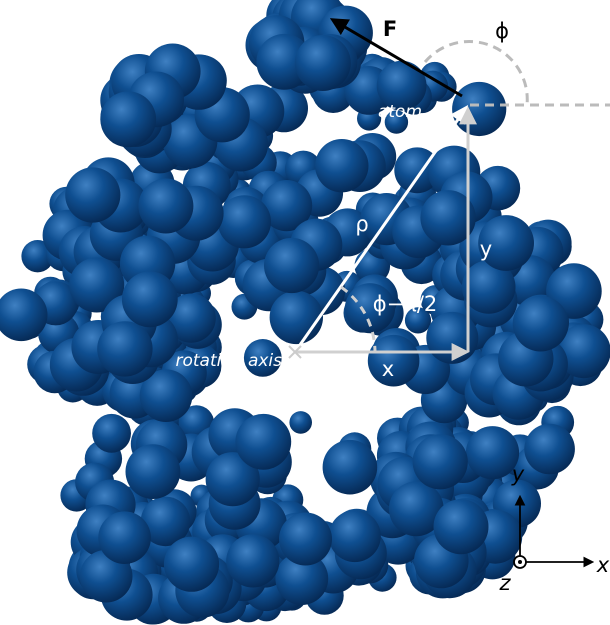 The height and width of the screenshot is (625, 610). I want to click on phi-label: ϕ, so click(502, 31).